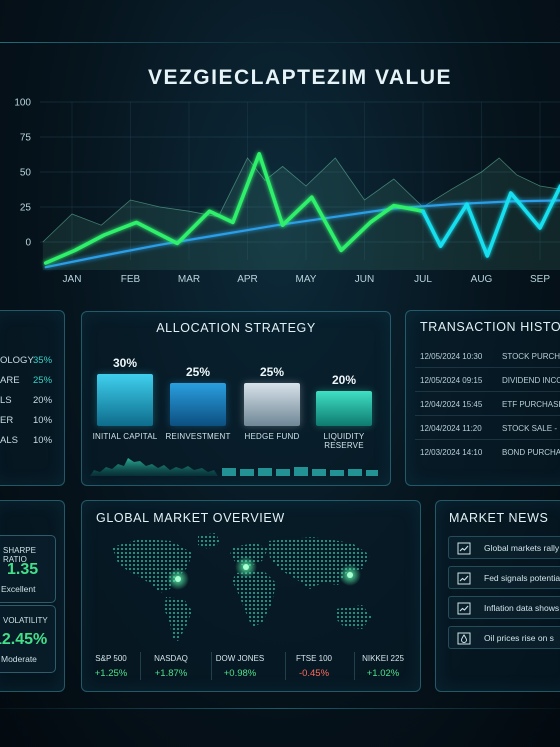  What do you see at coordinates (490, 380) in the screenshot?
I see `transaction-row: 12/05/2024 09:15 DIVIDEND INCOME` at bounding box center [490, 380].